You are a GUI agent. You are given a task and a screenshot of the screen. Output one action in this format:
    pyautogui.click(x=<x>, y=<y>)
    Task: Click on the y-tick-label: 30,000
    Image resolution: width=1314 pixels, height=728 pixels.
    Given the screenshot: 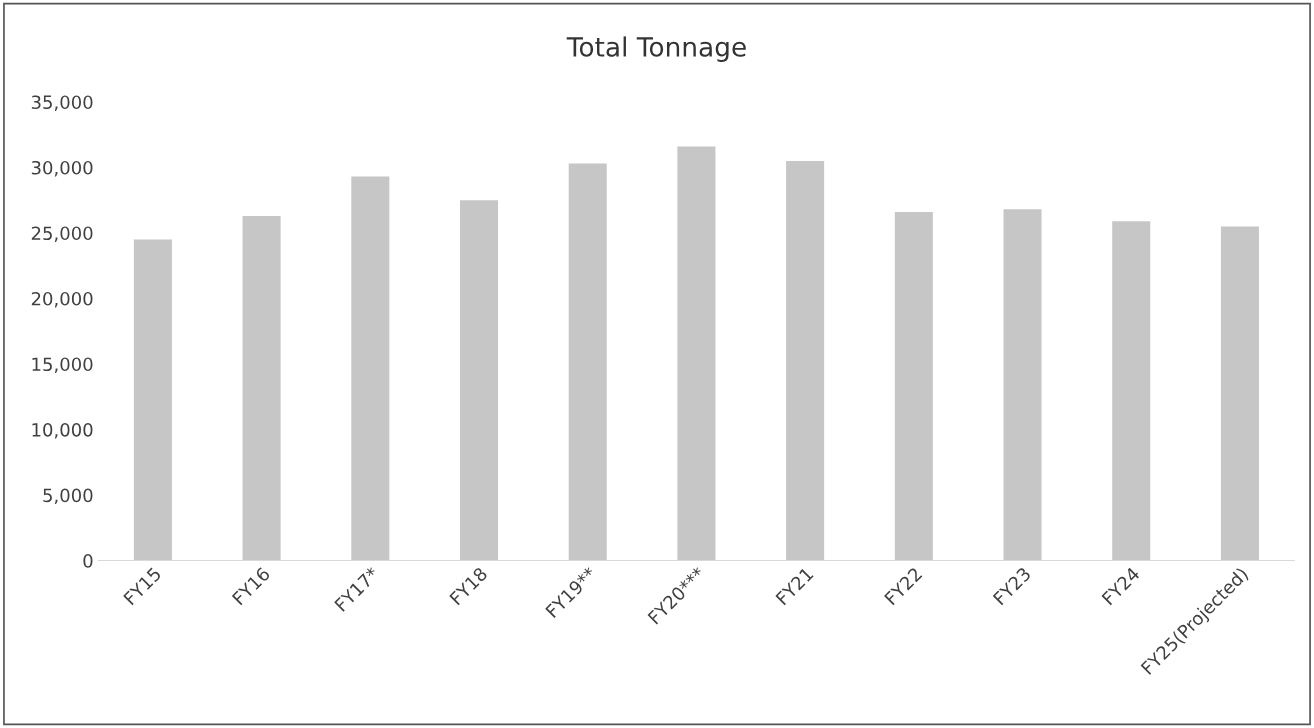 What is the action you would take?
    pyautogui.click(x=62, y=168)
    